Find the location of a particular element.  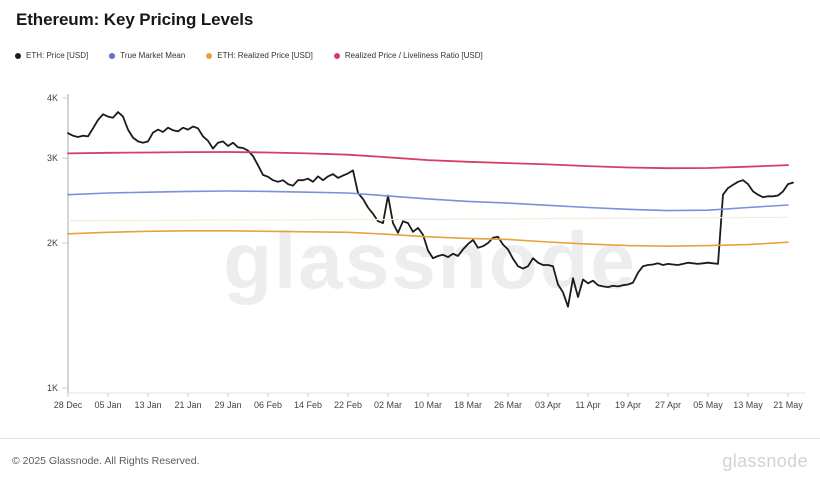

x-tick-label: 18 Mar is located at coordinates (468, 405).